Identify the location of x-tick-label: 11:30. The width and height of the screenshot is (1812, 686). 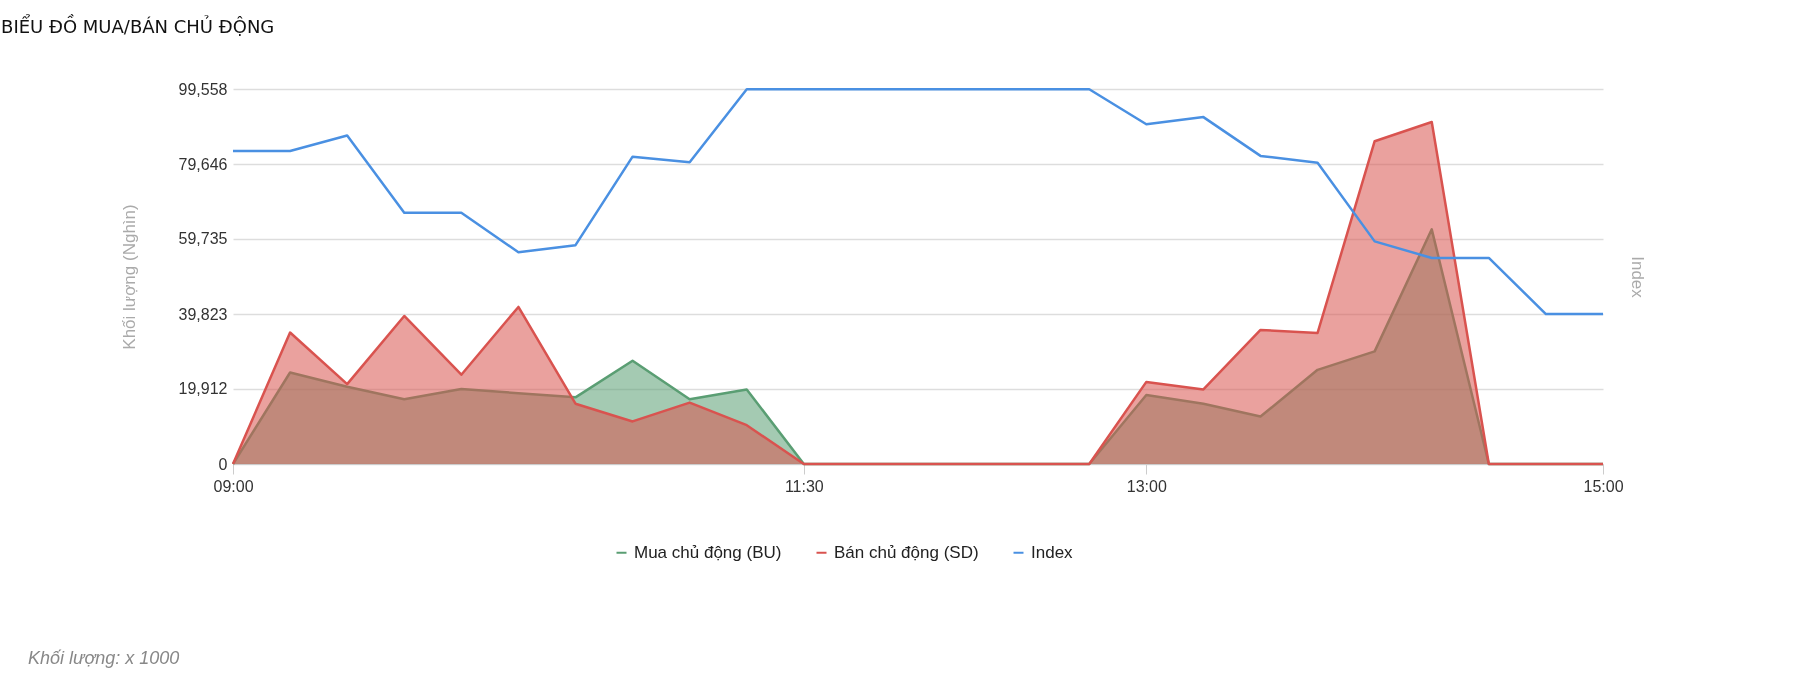
(804, 486).